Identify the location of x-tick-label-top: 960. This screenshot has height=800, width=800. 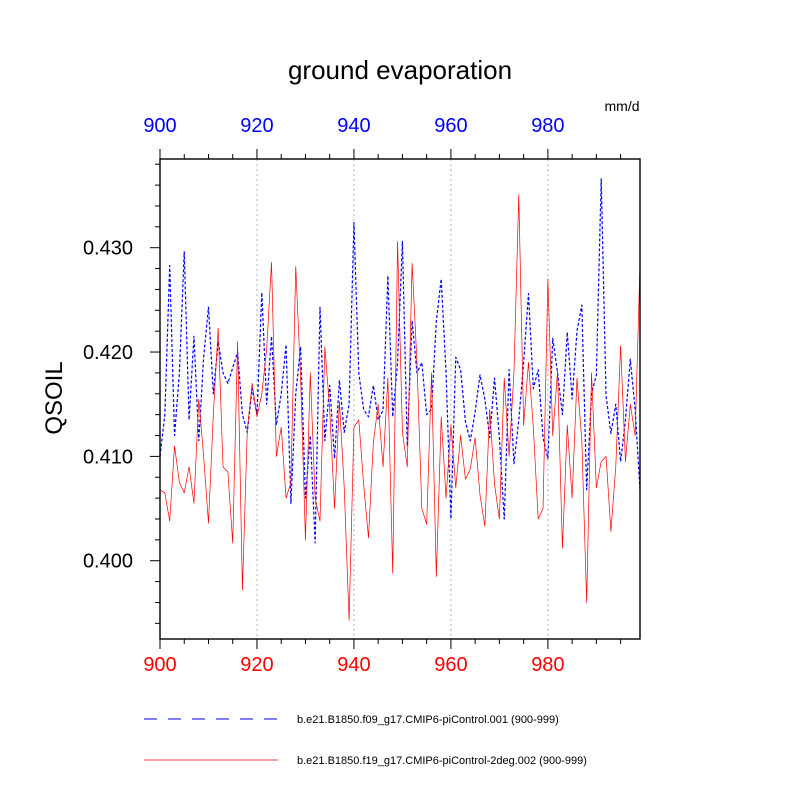
(450, 126).